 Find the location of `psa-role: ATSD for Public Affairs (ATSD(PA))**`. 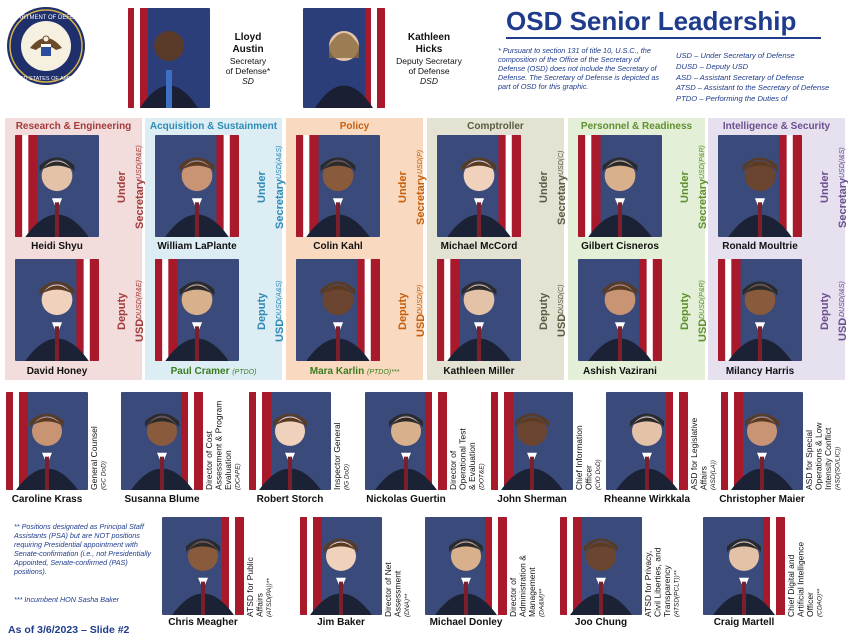

psa-role: ATSD for Public Affairs (ATSD(PA))** is located at coordinates (260, 568).